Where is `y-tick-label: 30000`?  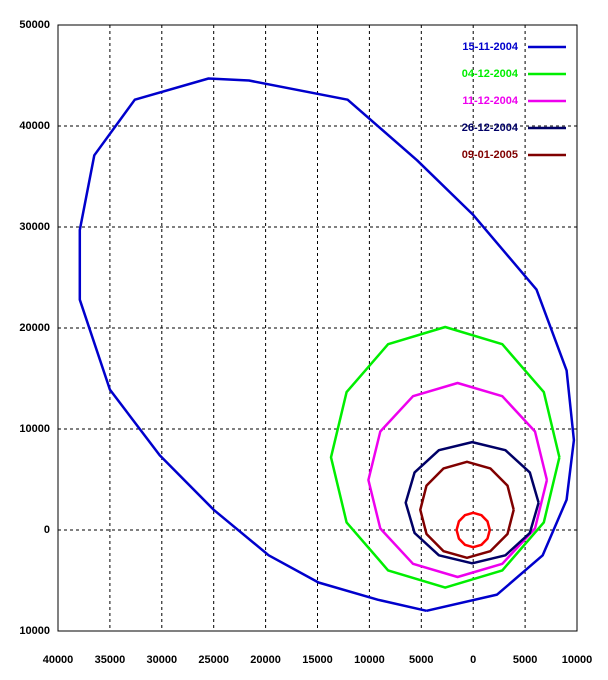 y-tick-label: 30000 is located at coordinates (34, 227).